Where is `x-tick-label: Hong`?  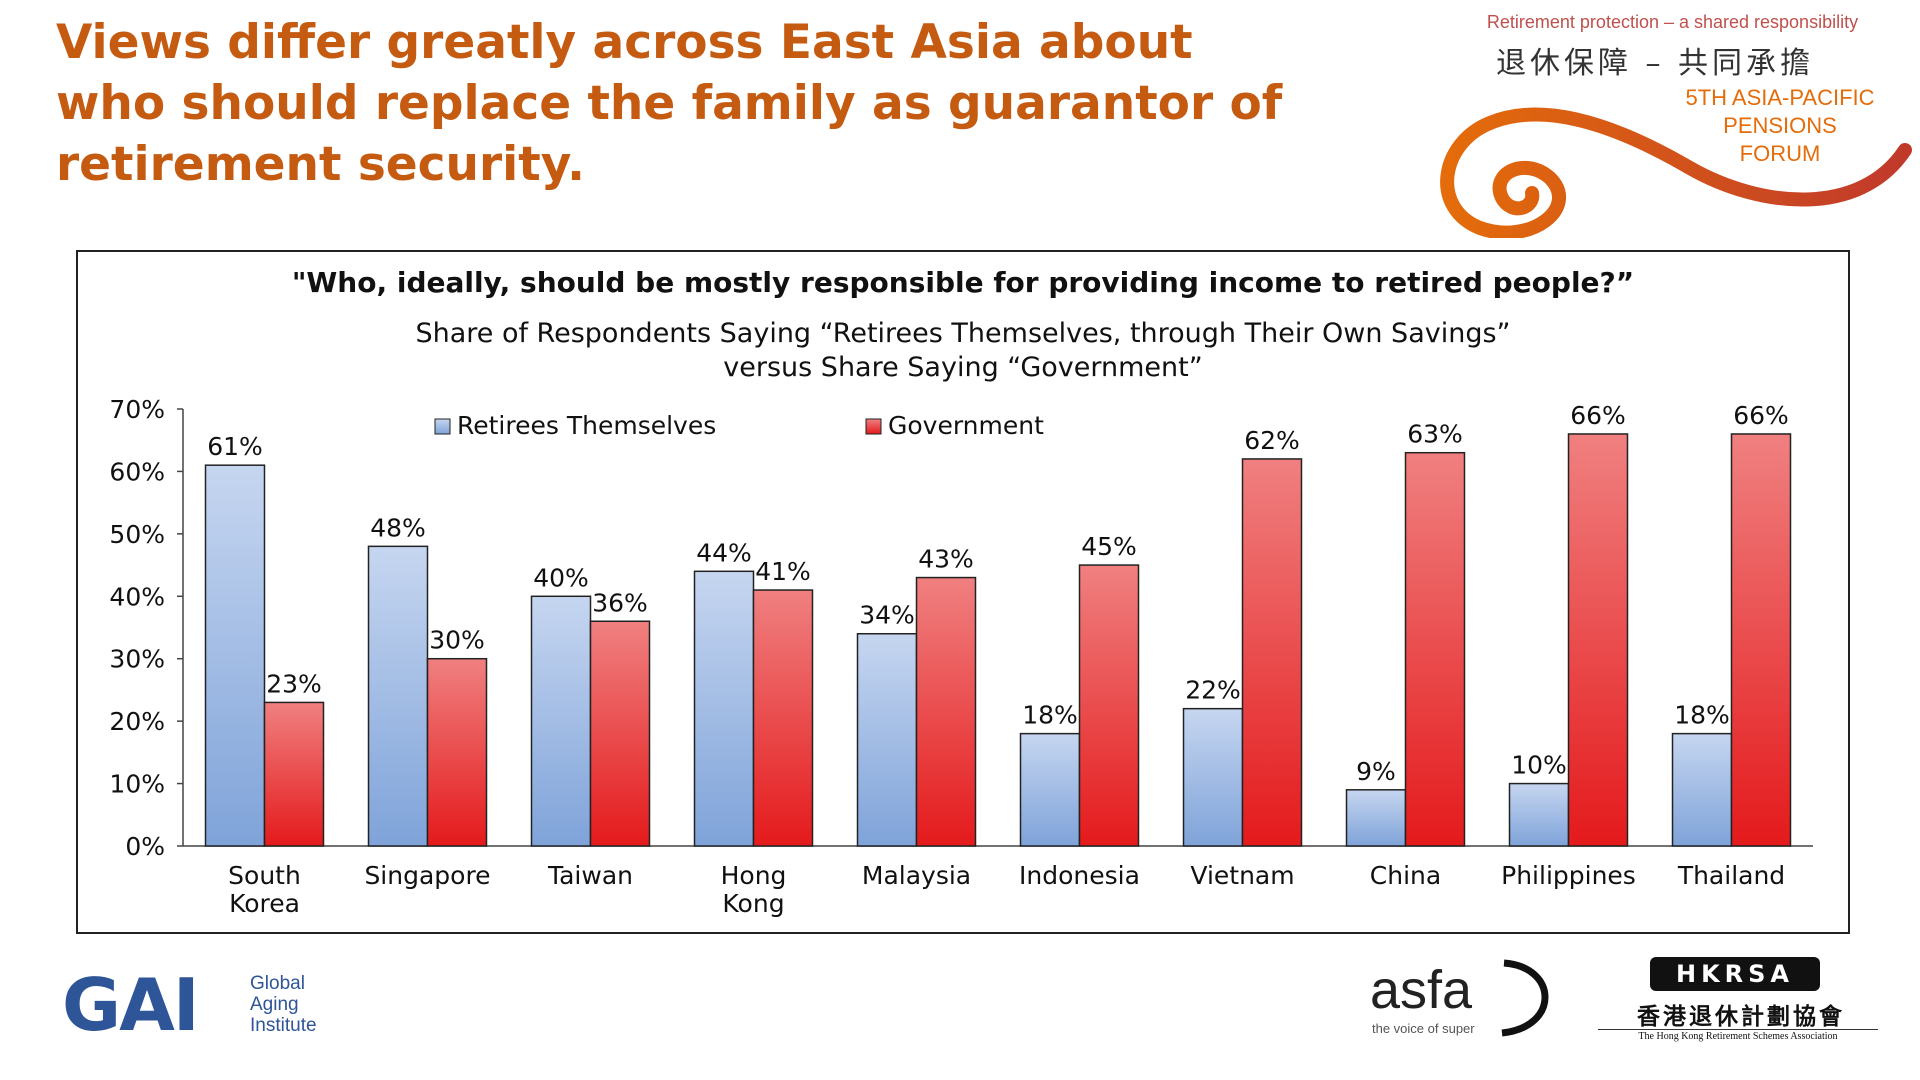 x-tick-label: Hong is located at coordinates (754, 875).